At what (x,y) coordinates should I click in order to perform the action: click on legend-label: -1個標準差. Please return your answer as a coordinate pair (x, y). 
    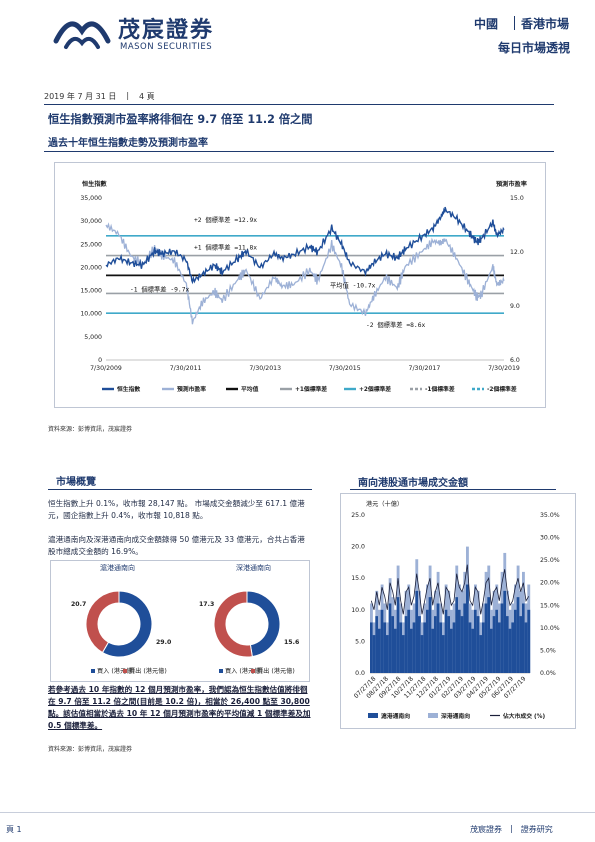
    Looking at the image, I should click on (440, 389).